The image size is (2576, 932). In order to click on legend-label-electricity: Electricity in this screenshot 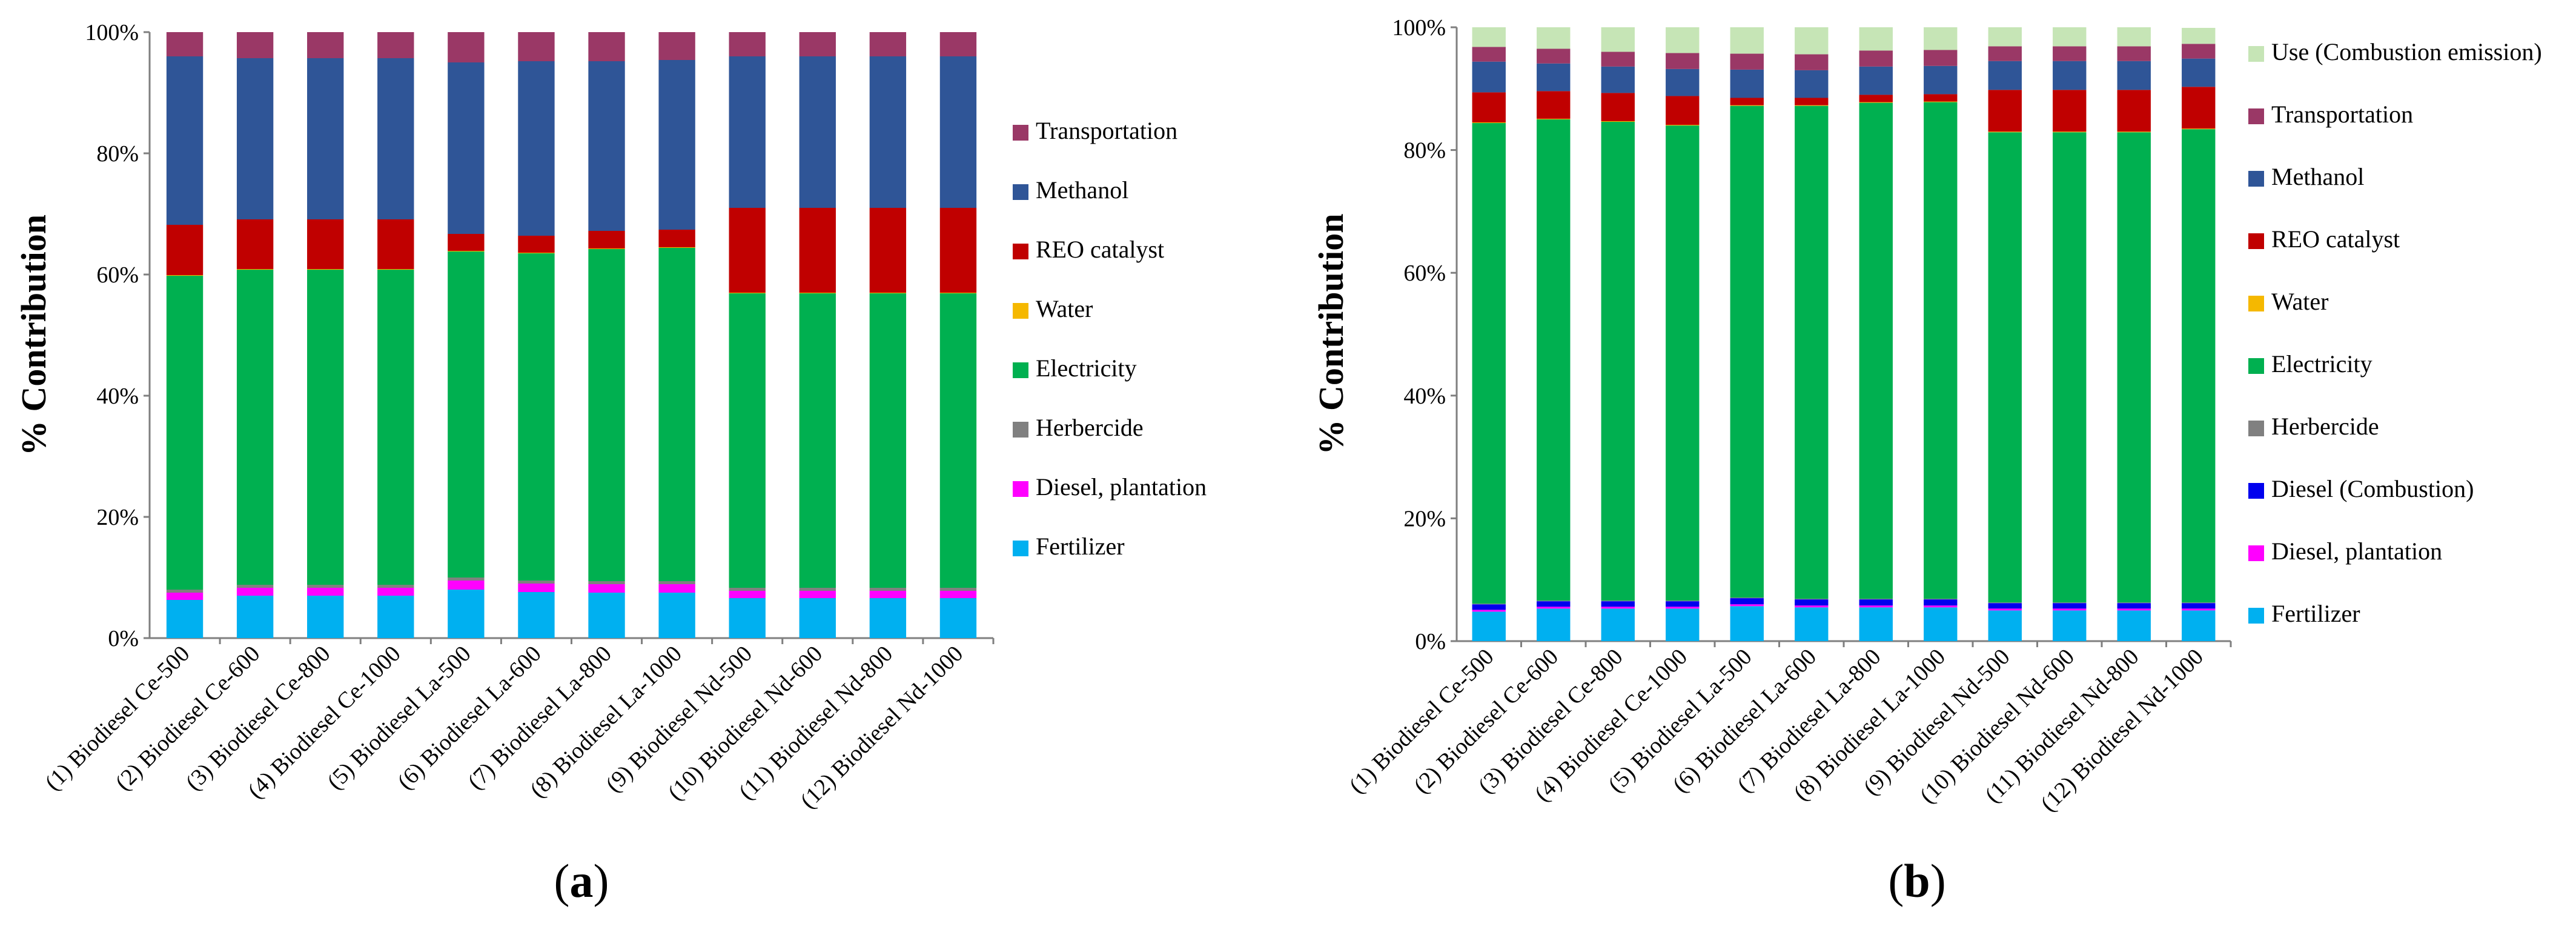, I will do `click(2321, 364)`.